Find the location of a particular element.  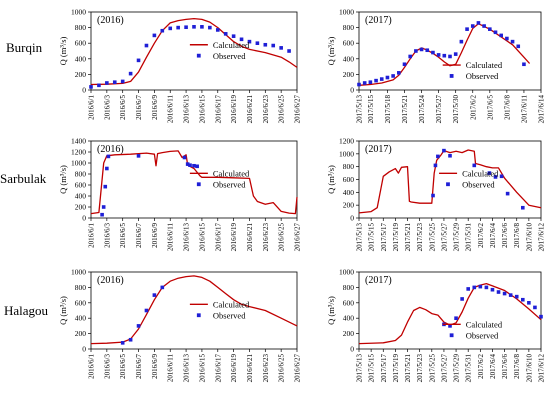

y-tick-label: 1400 is located at coordinates (78, 141).